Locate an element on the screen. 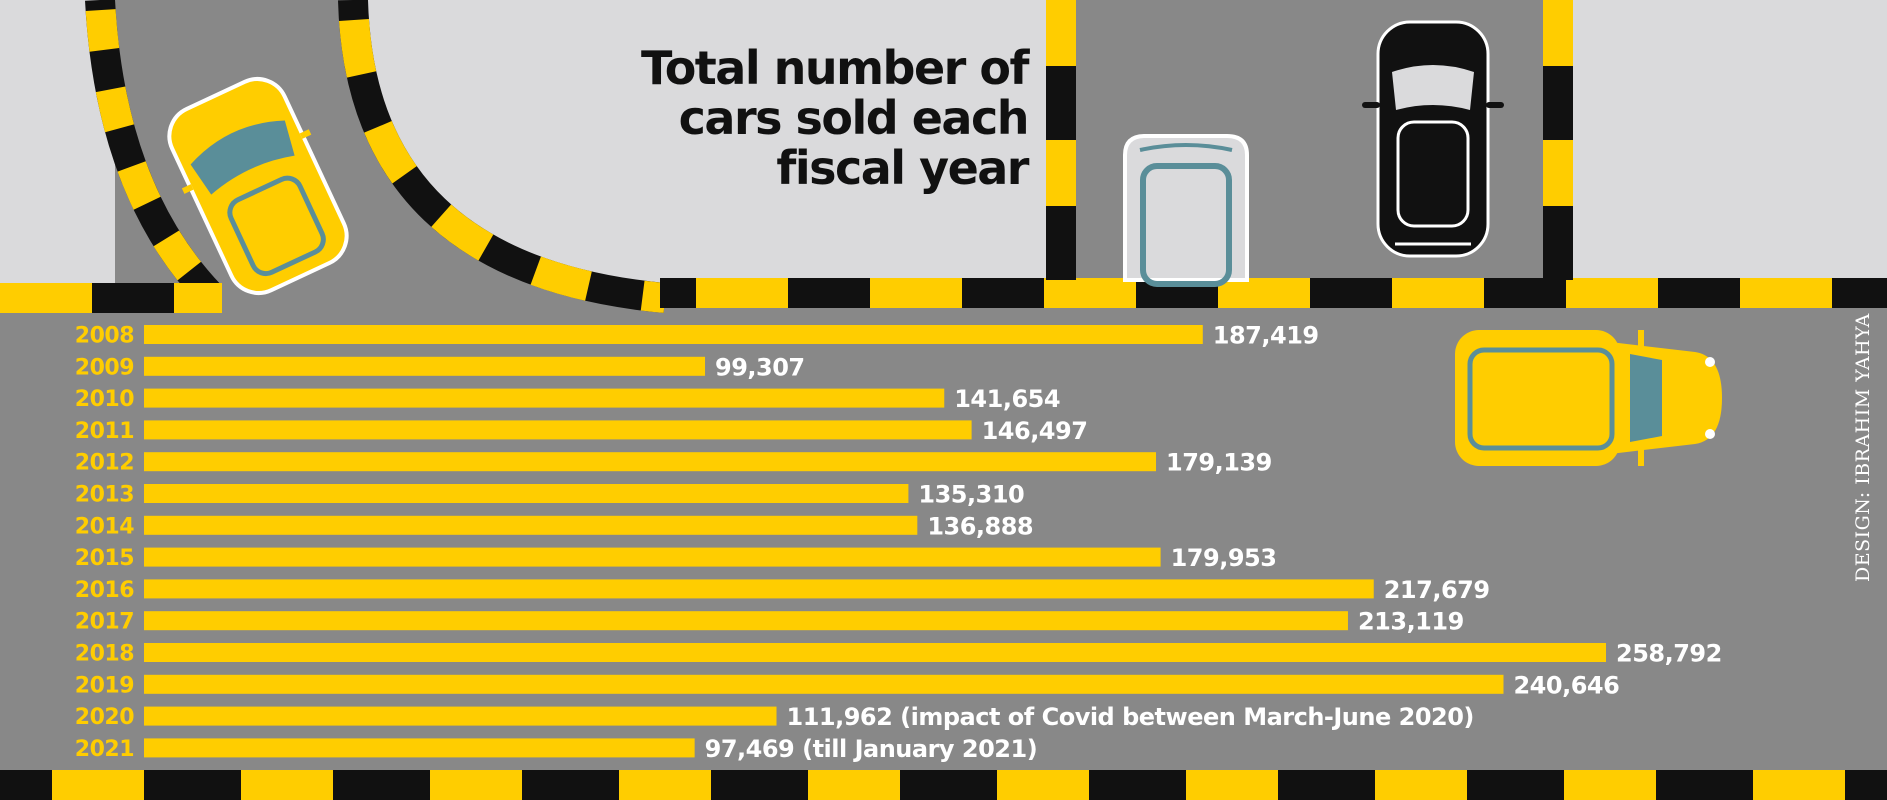  bar-2014 is located at coordinates (531, 525).